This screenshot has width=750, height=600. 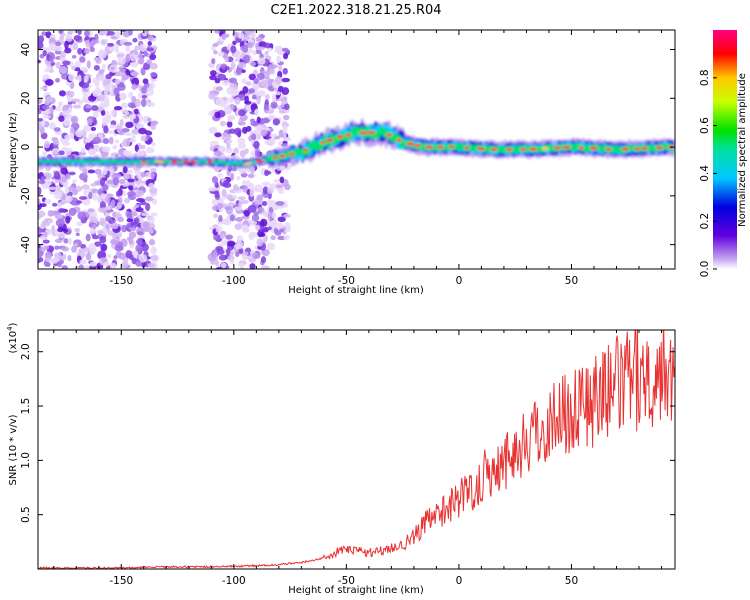 I want to click on ridge-cell, so click(x=321, y=146).